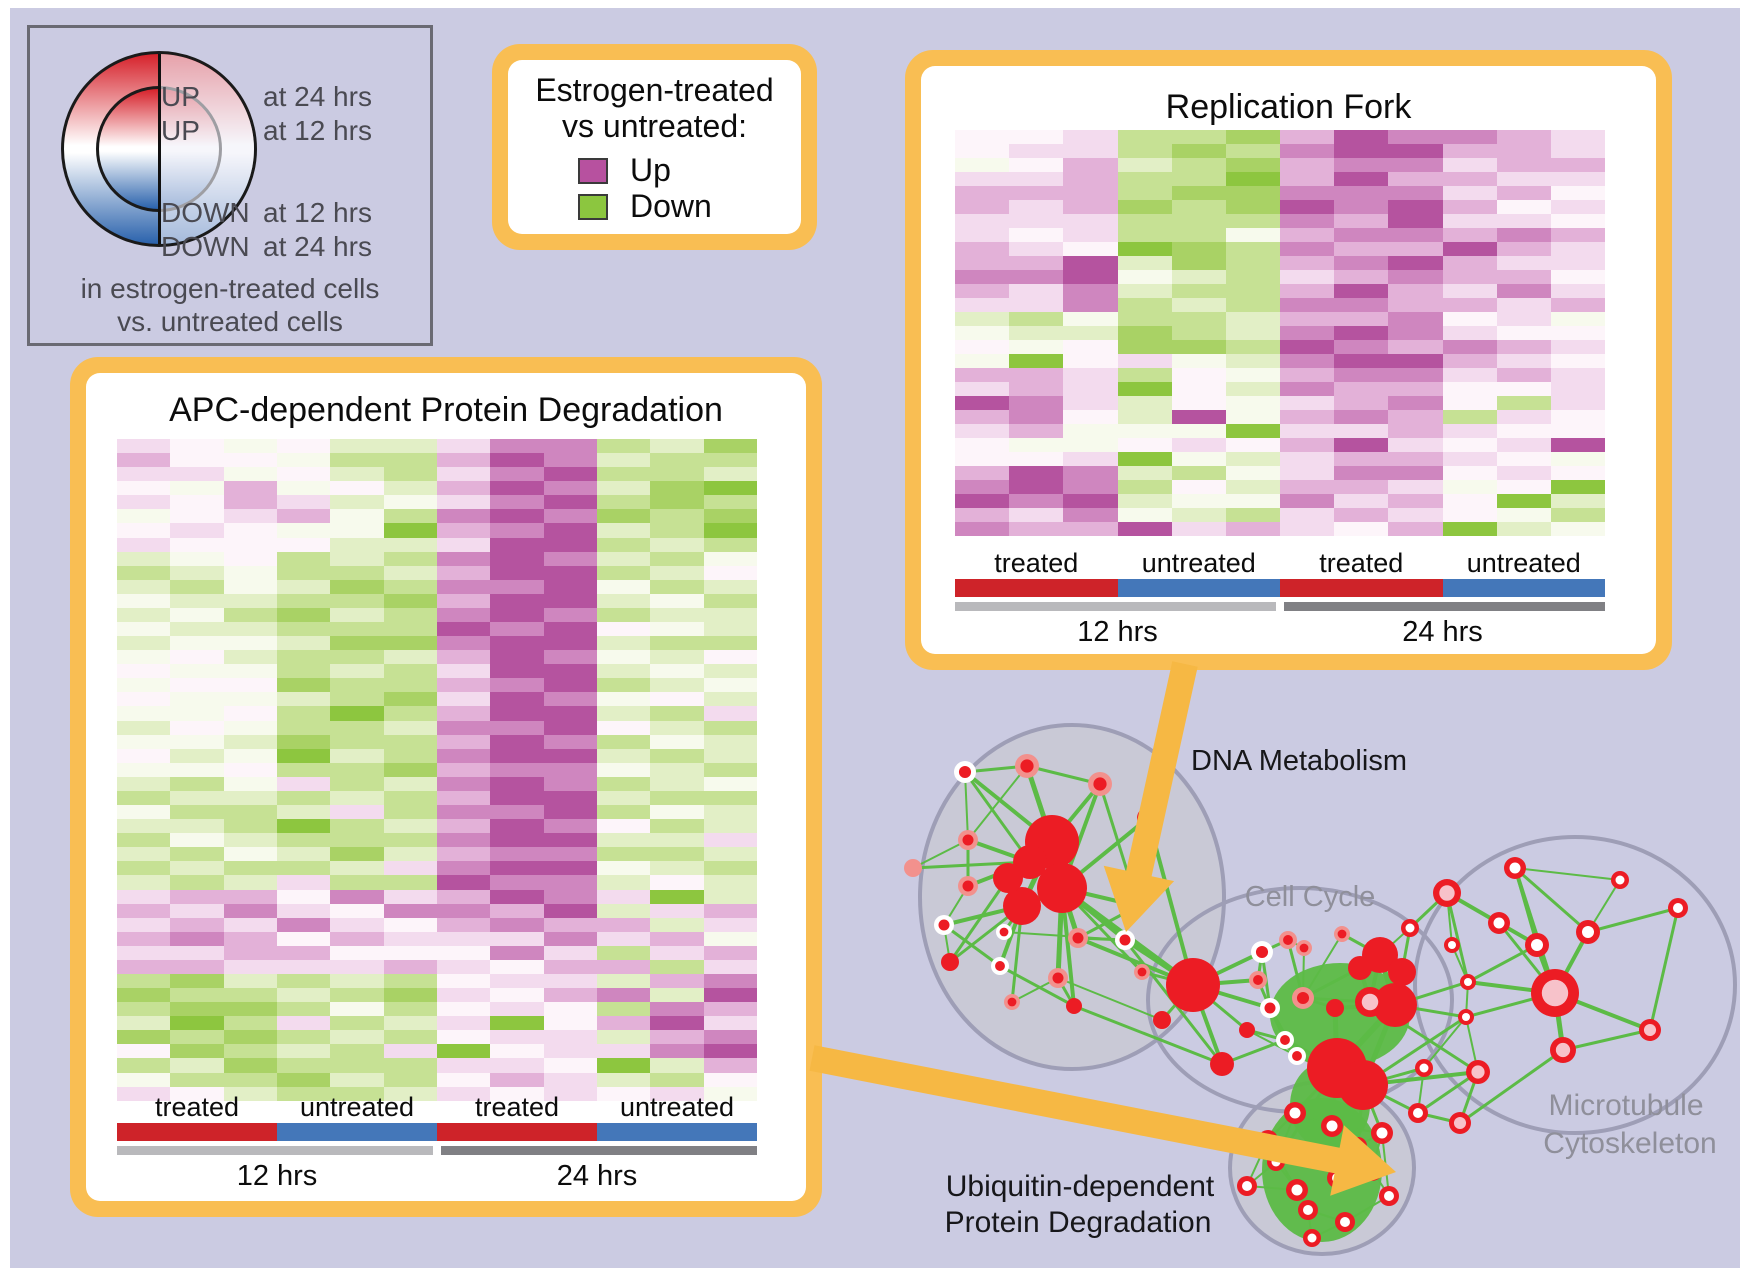 This screenshot has width=1750, height=1279. Describe the element at coordinates (197, 1107) in the screenshot. I see `apc-group-treated-12: treated` at that location.